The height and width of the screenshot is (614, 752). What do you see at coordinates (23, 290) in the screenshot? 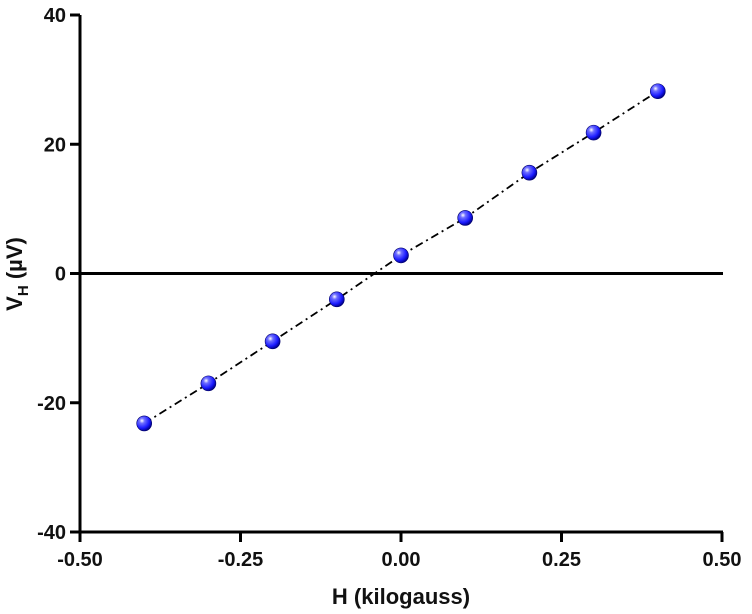
I see `y-axis-title-sub: H` at bounding box center [23, 290].